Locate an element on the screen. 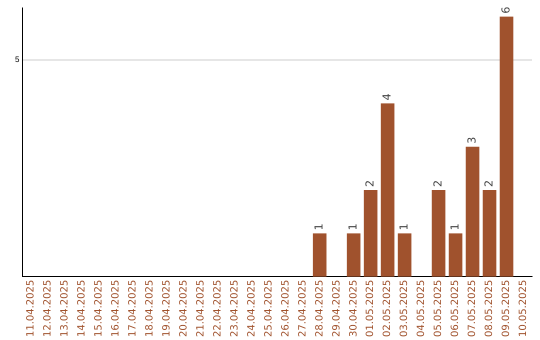 The image size is (540, 340). x-tick-label: 09.05.2025 is located at coordinates (506, 309).